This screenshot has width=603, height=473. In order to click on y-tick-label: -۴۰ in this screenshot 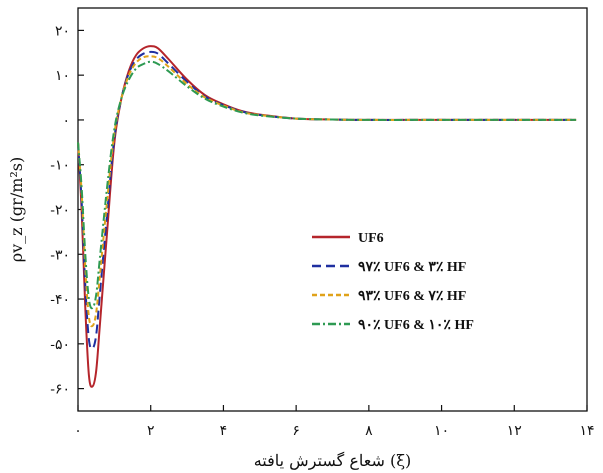, I will do `click(60, 300)`.